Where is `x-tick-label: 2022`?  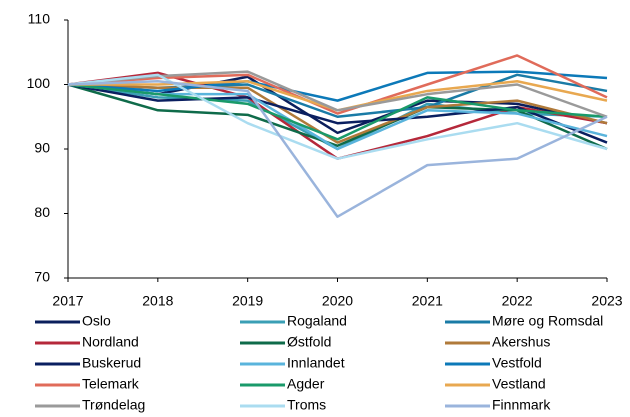
x-tick-label: 2022 is located at coordinates (517, 301).